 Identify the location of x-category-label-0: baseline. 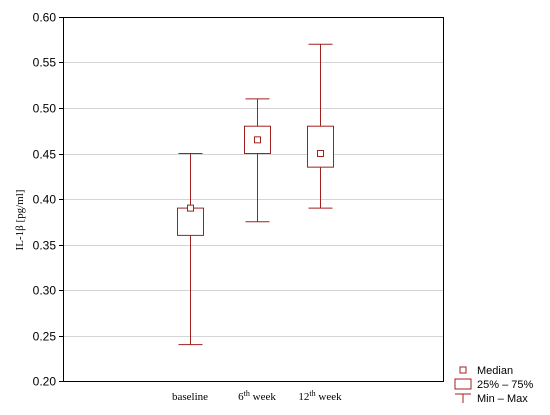
(190, 397).